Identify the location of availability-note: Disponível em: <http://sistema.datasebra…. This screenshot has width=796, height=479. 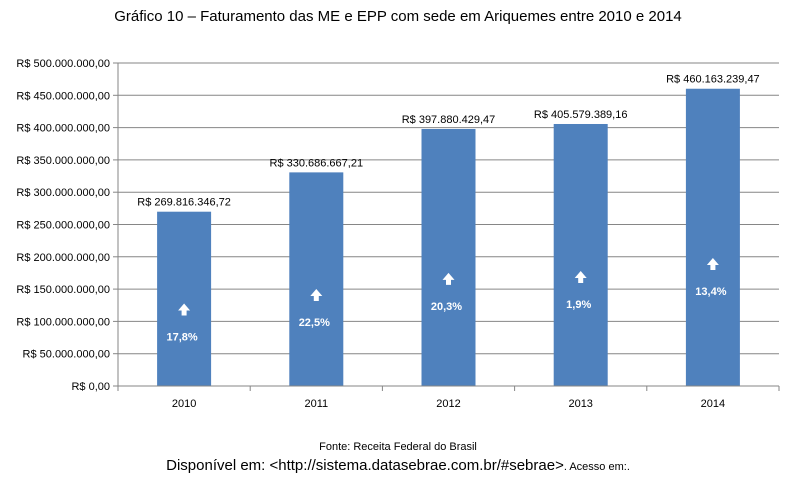
(398, 465).